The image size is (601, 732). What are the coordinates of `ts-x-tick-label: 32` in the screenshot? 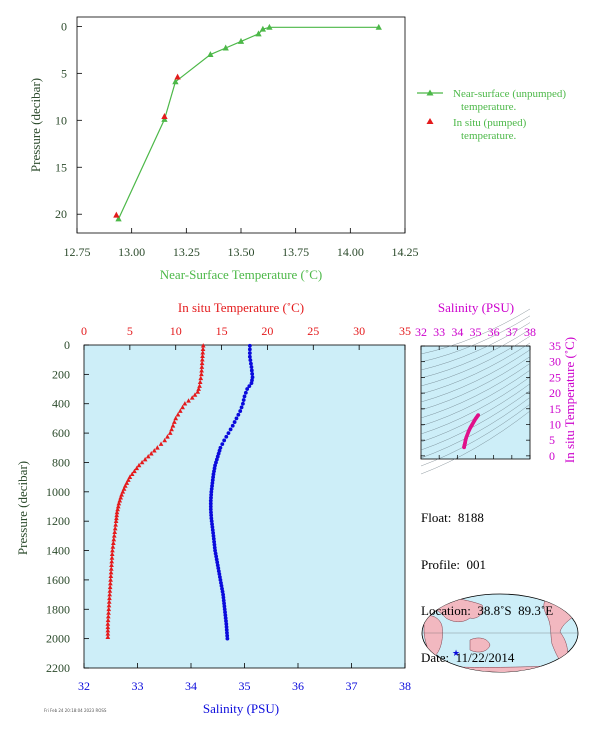 It's located at (421, 332).